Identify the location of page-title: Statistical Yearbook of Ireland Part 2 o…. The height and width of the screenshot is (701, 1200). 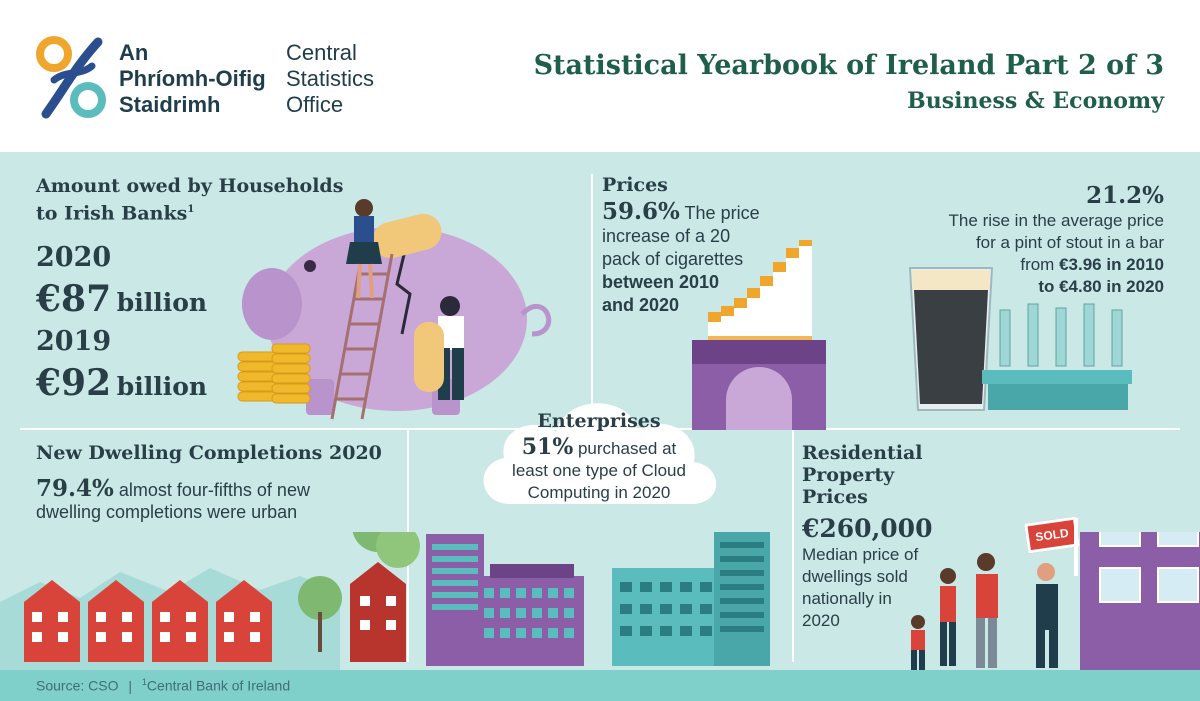
(848, 65).